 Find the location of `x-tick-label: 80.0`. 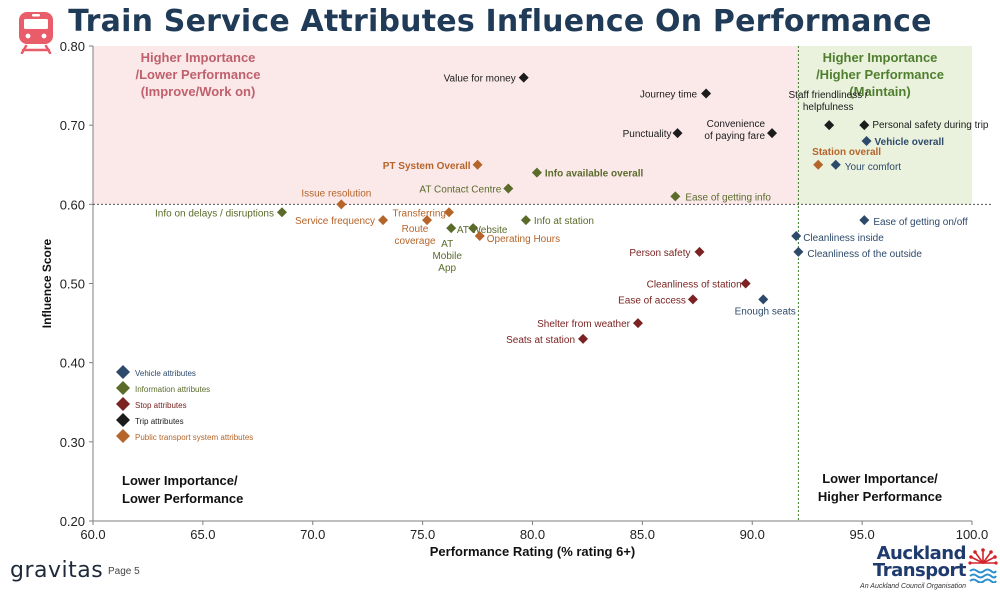

x-tick-label: 80.0 is located at coordinates (532, 534).